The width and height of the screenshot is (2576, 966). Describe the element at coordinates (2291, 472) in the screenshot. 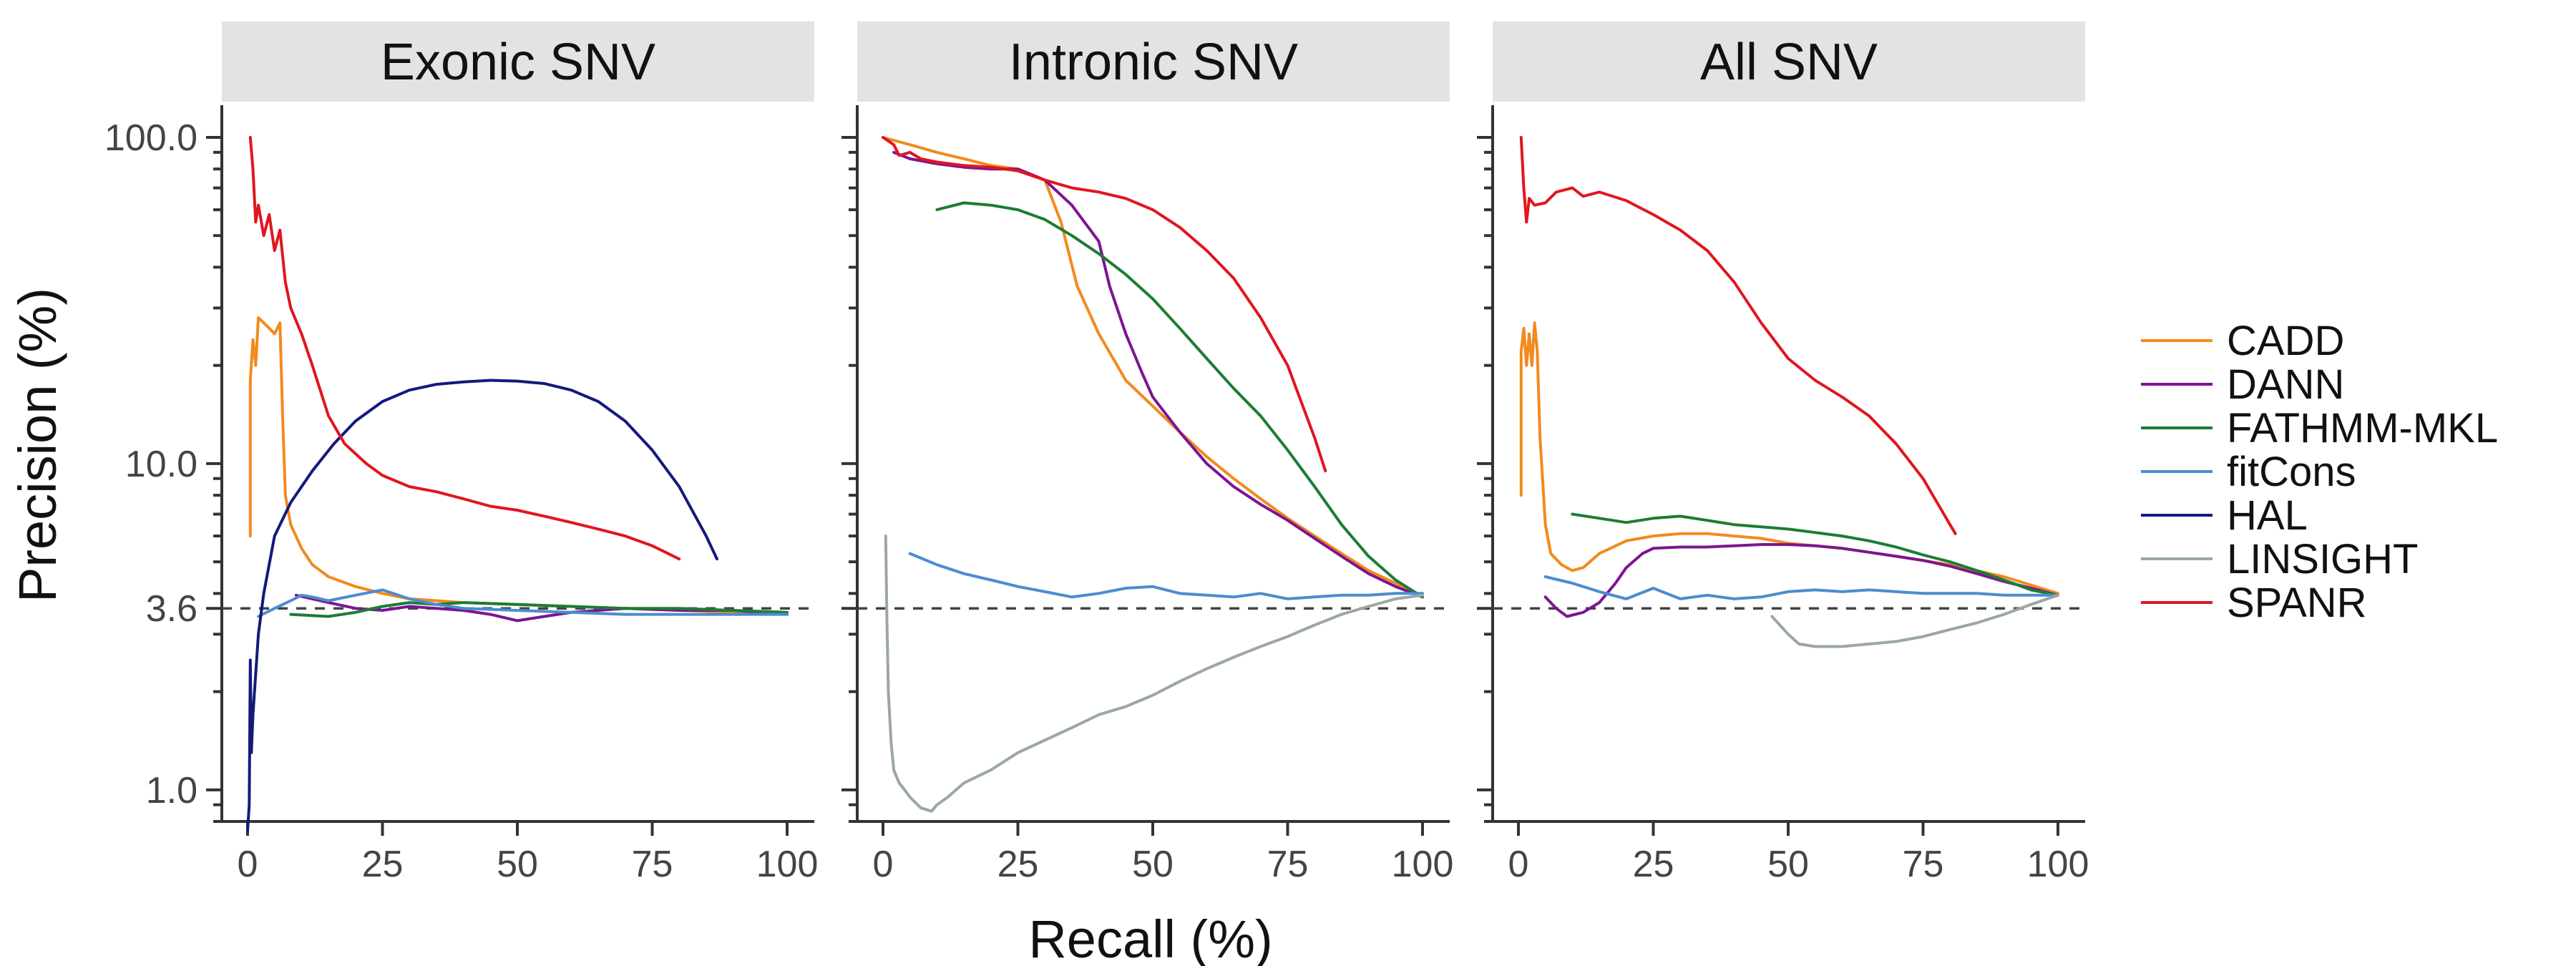

I see `legend-label: fitCons` at that location.